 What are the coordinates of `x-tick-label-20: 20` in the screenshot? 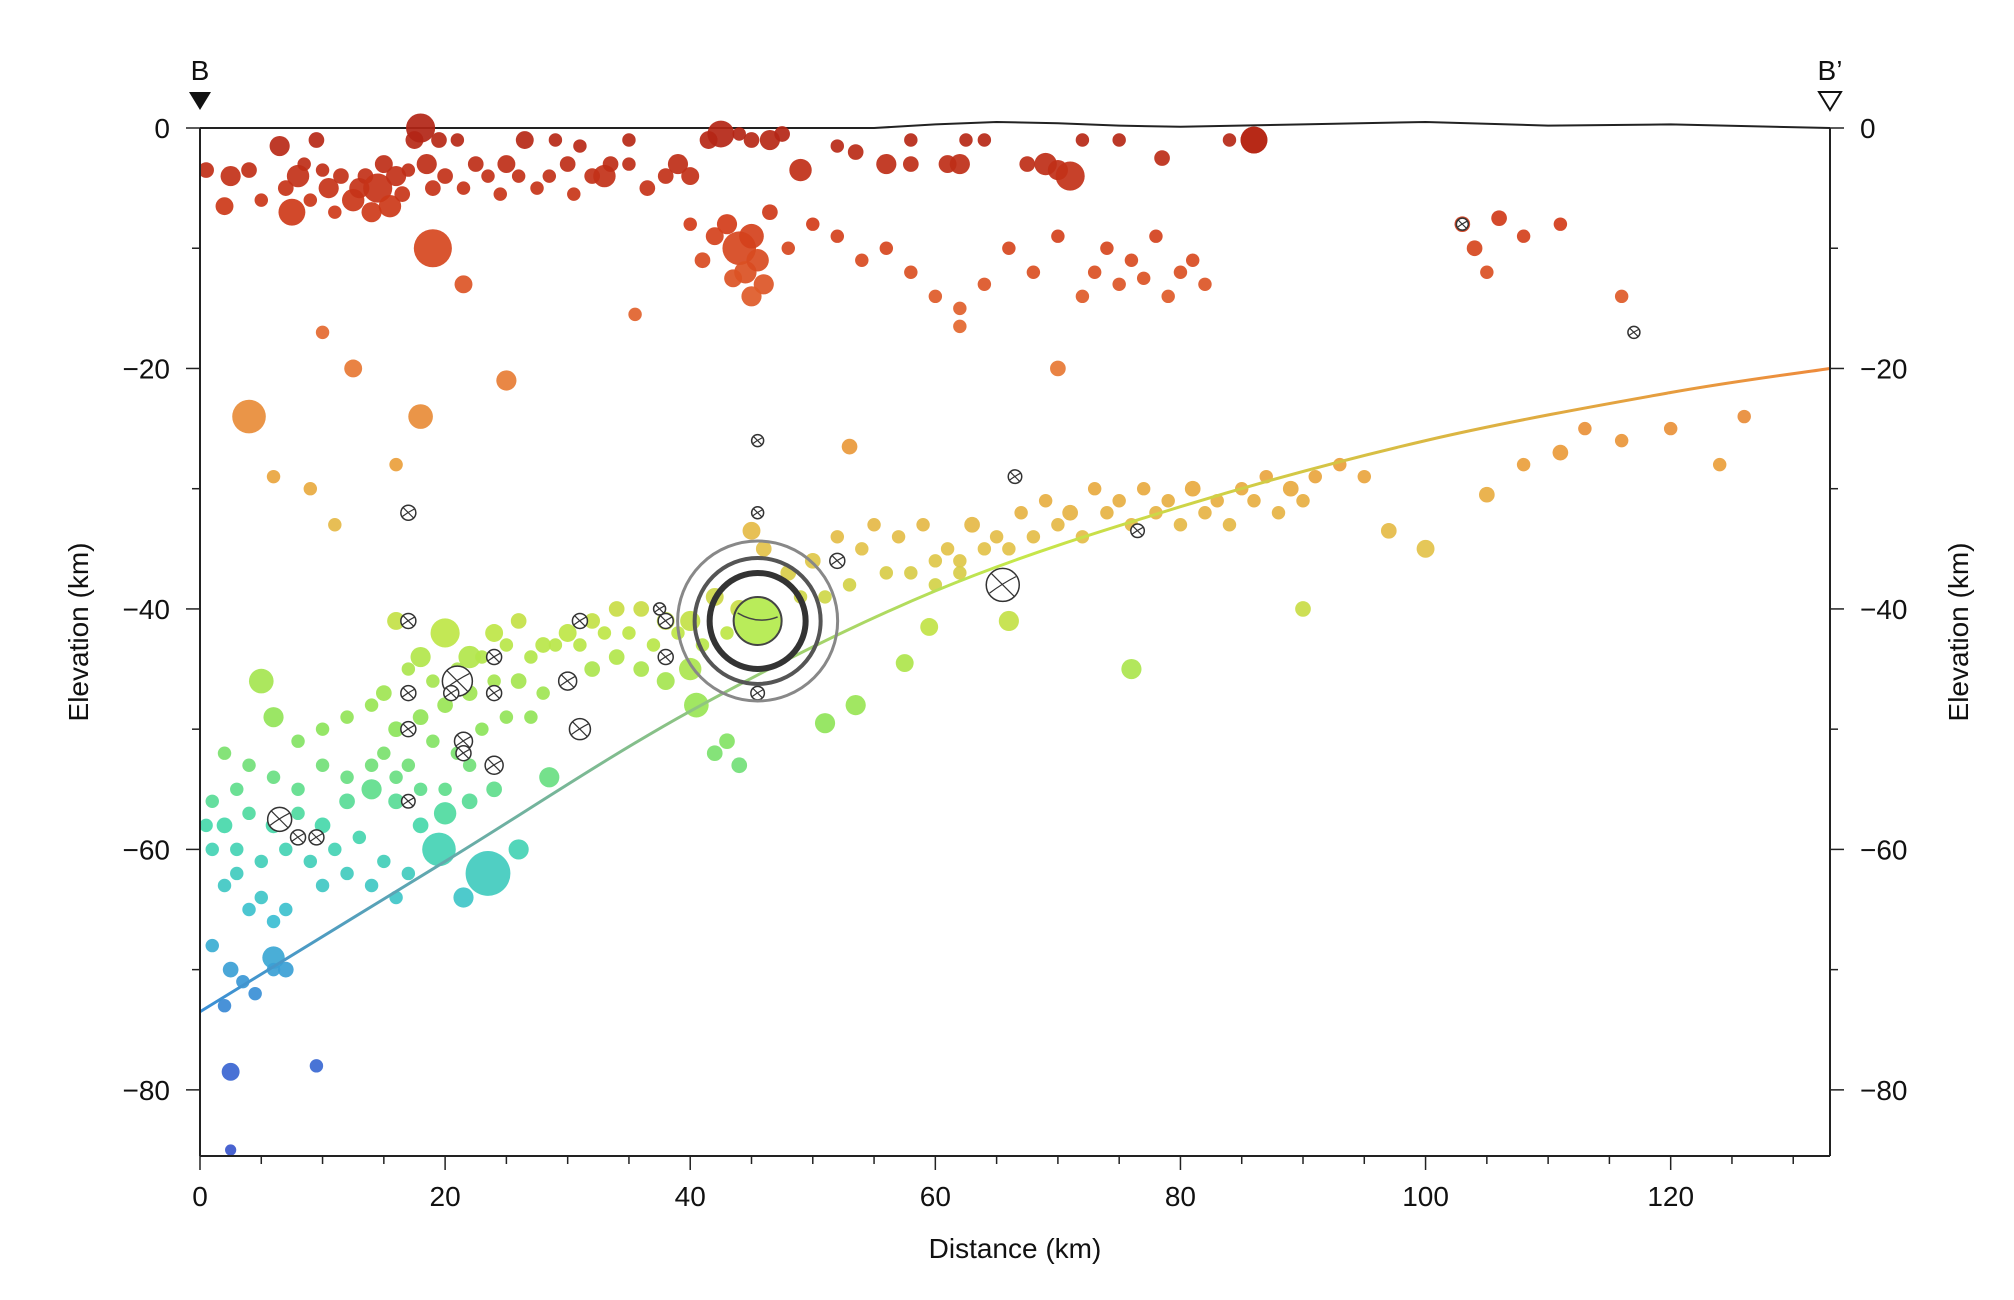 It's located at (445, 1196).